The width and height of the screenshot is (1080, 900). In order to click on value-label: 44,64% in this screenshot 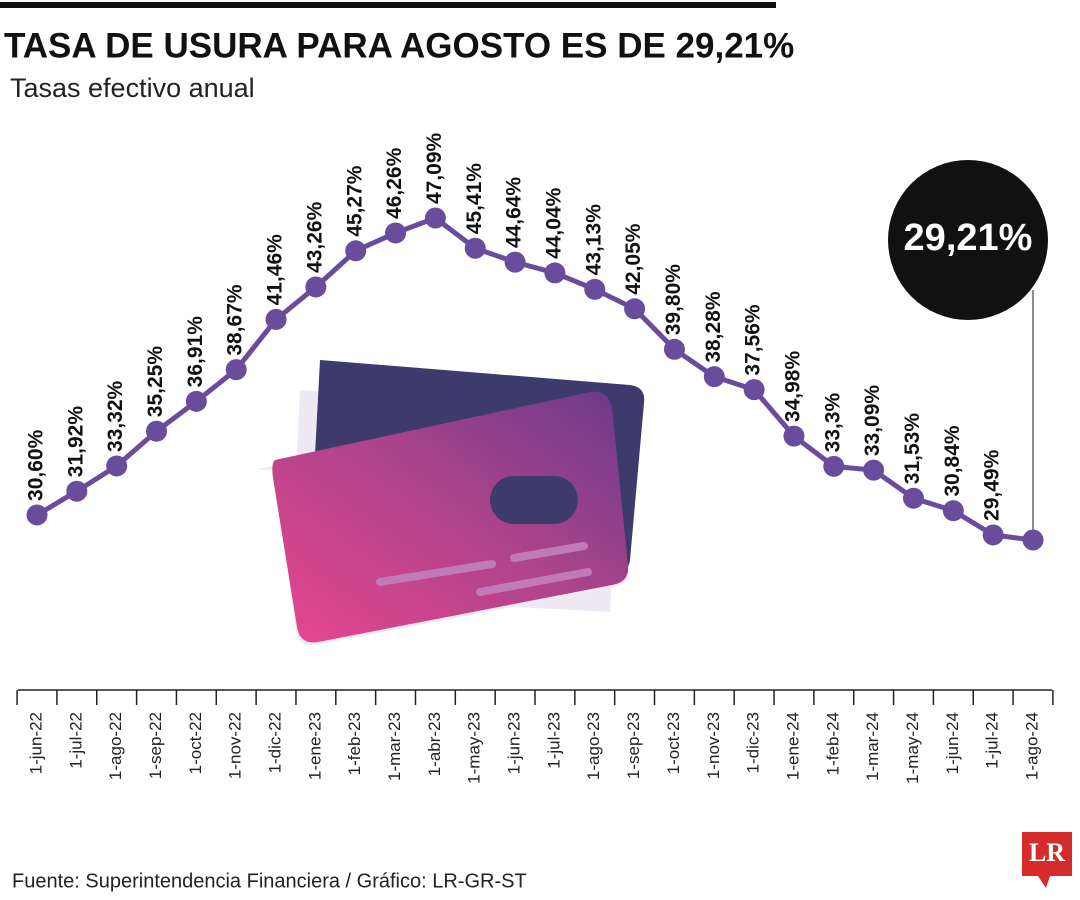, I will do `click(514, 213)`.